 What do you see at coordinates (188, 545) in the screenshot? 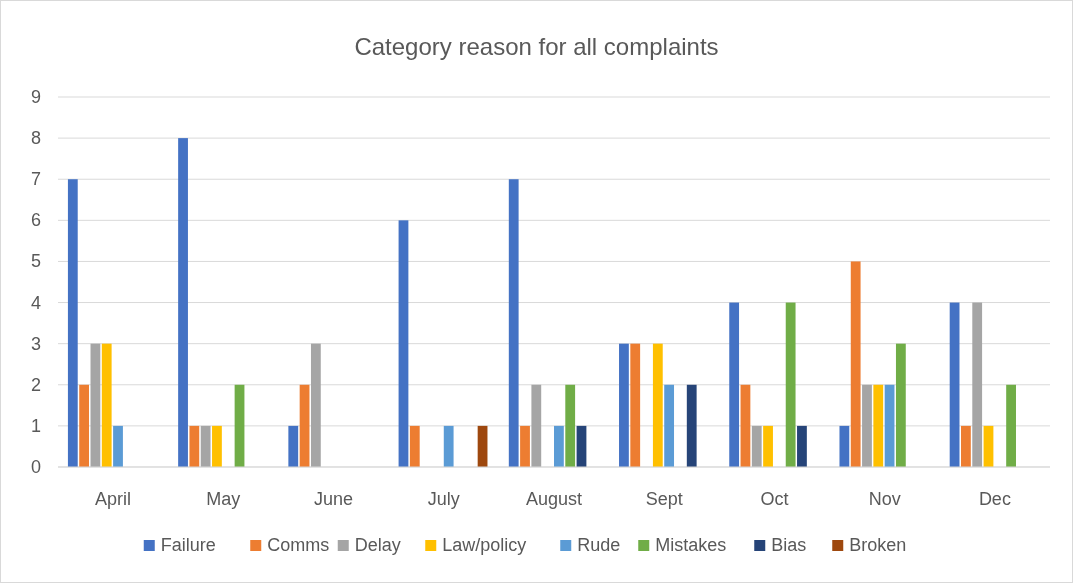
I see `legend-label: Failure` at bounding box center [188, 545].